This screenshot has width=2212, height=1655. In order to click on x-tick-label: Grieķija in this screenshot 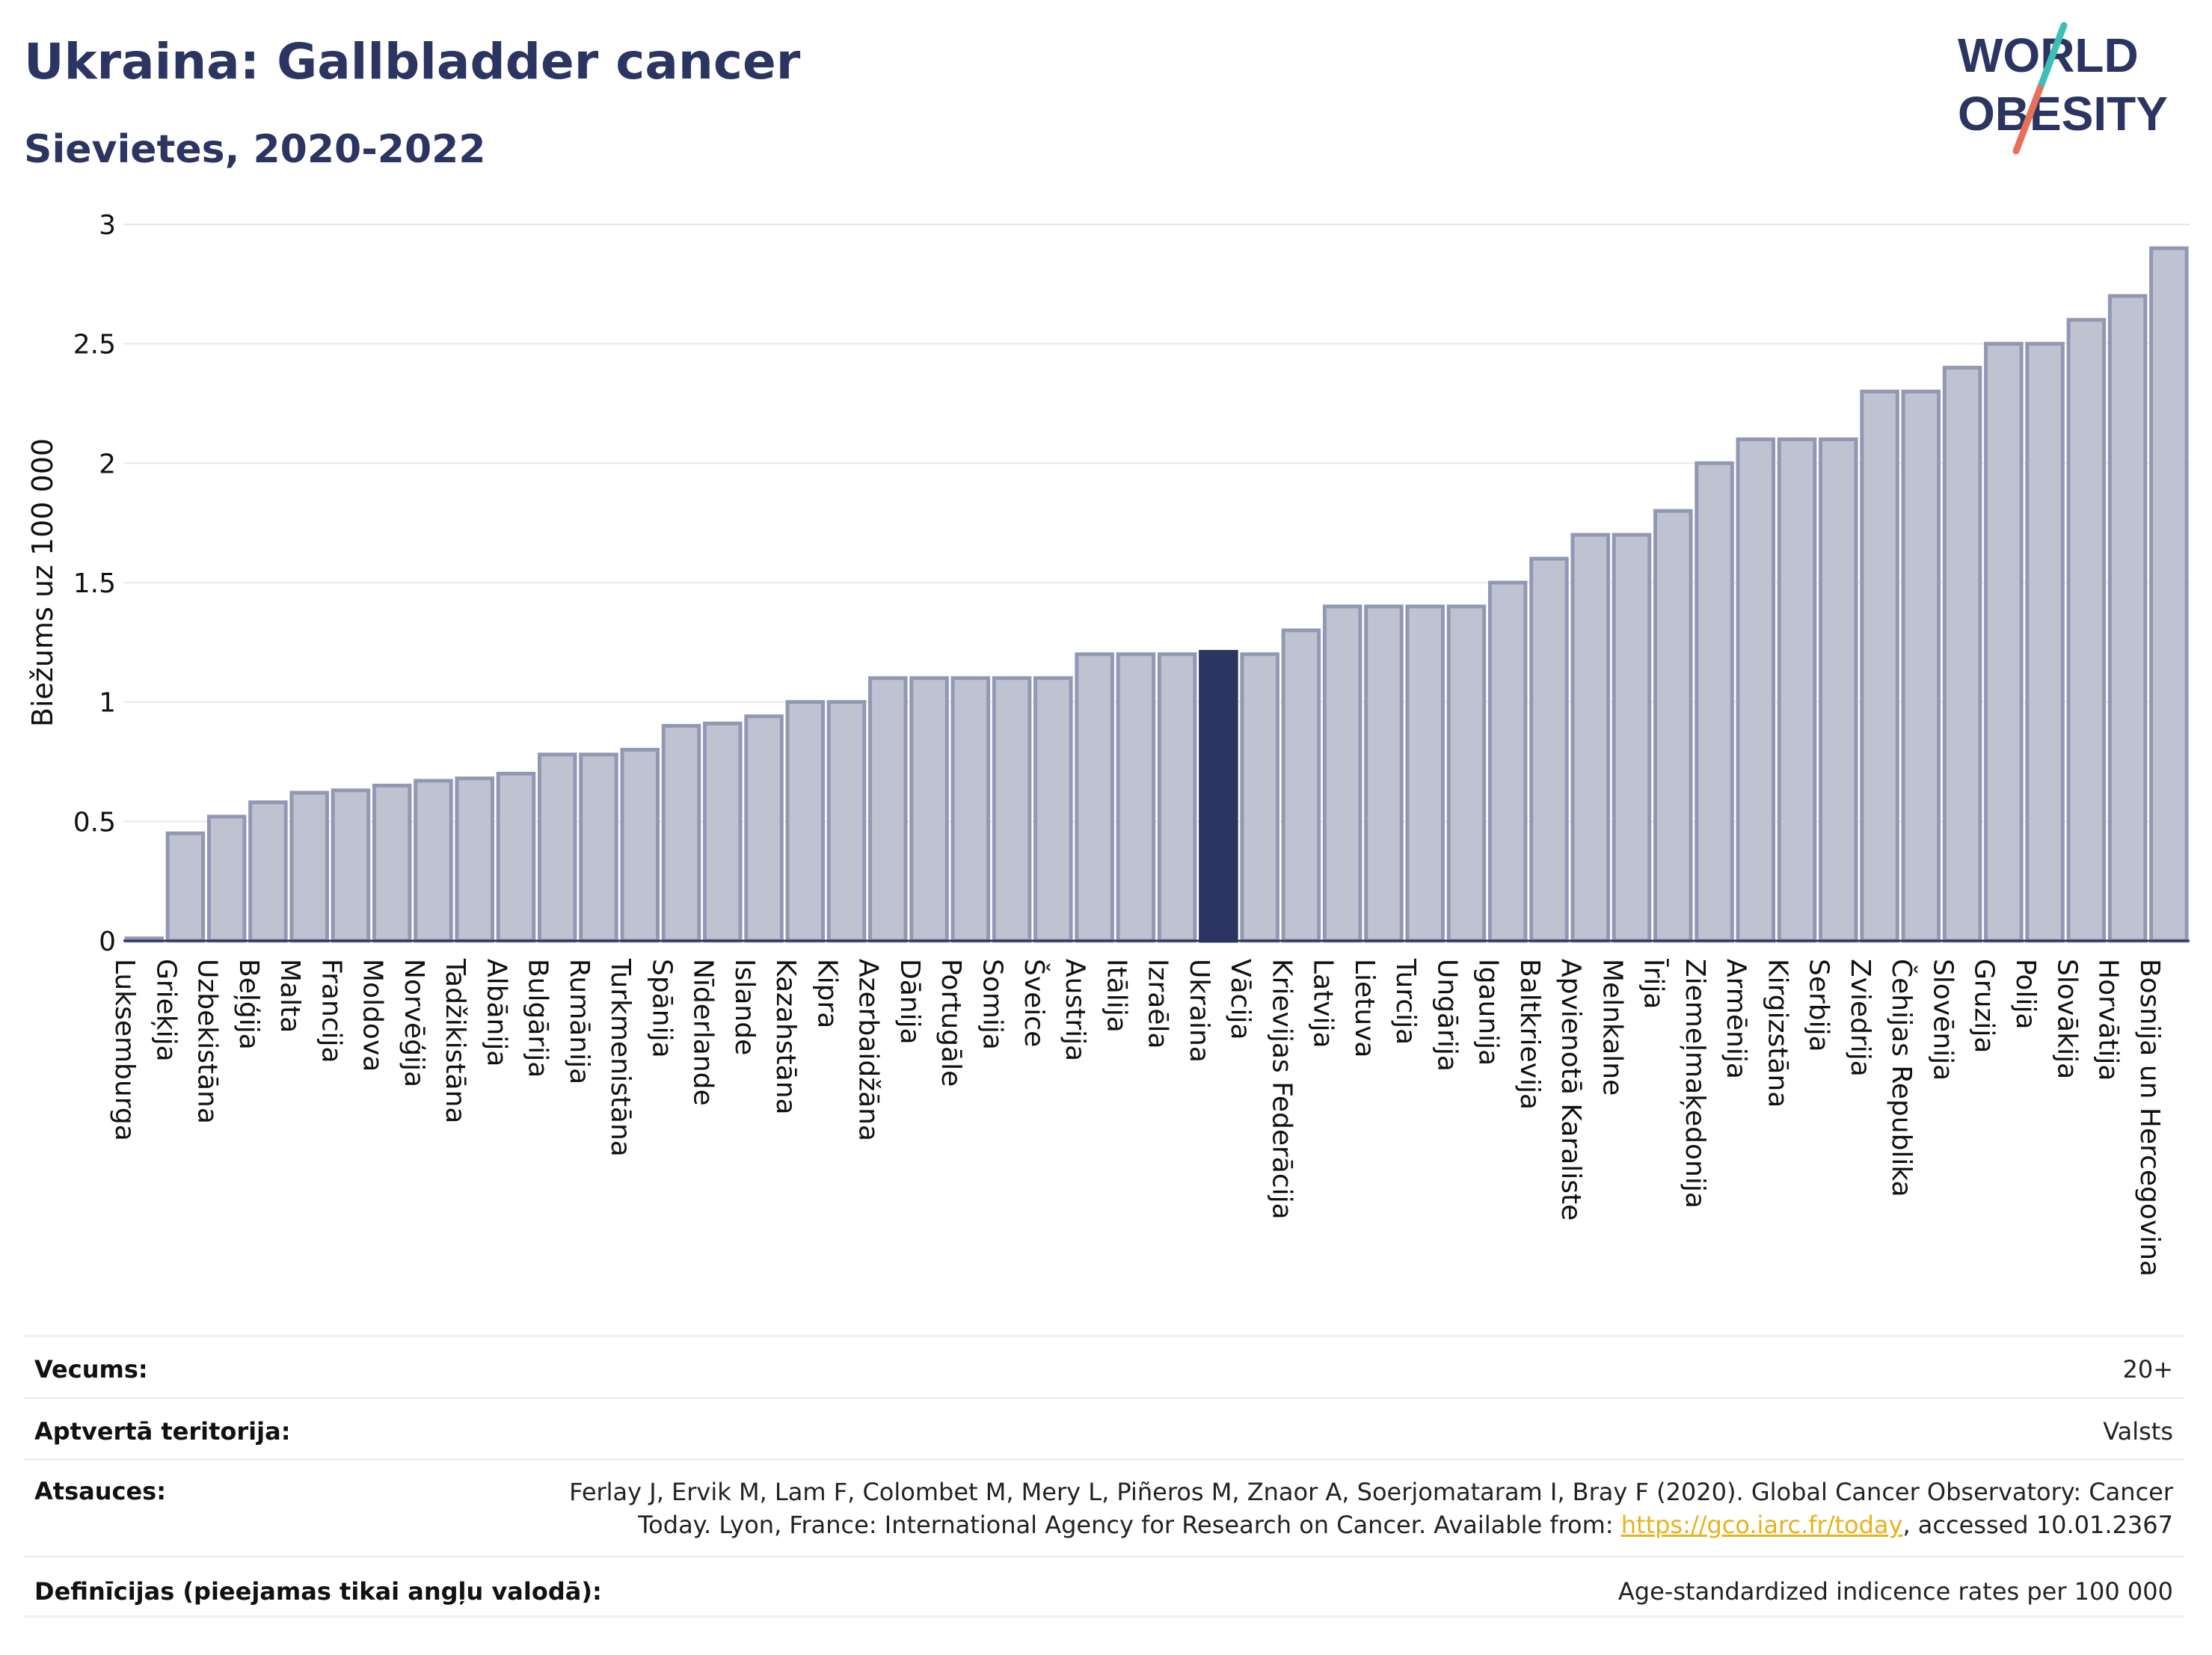, I will do `click(165, 1010)`.